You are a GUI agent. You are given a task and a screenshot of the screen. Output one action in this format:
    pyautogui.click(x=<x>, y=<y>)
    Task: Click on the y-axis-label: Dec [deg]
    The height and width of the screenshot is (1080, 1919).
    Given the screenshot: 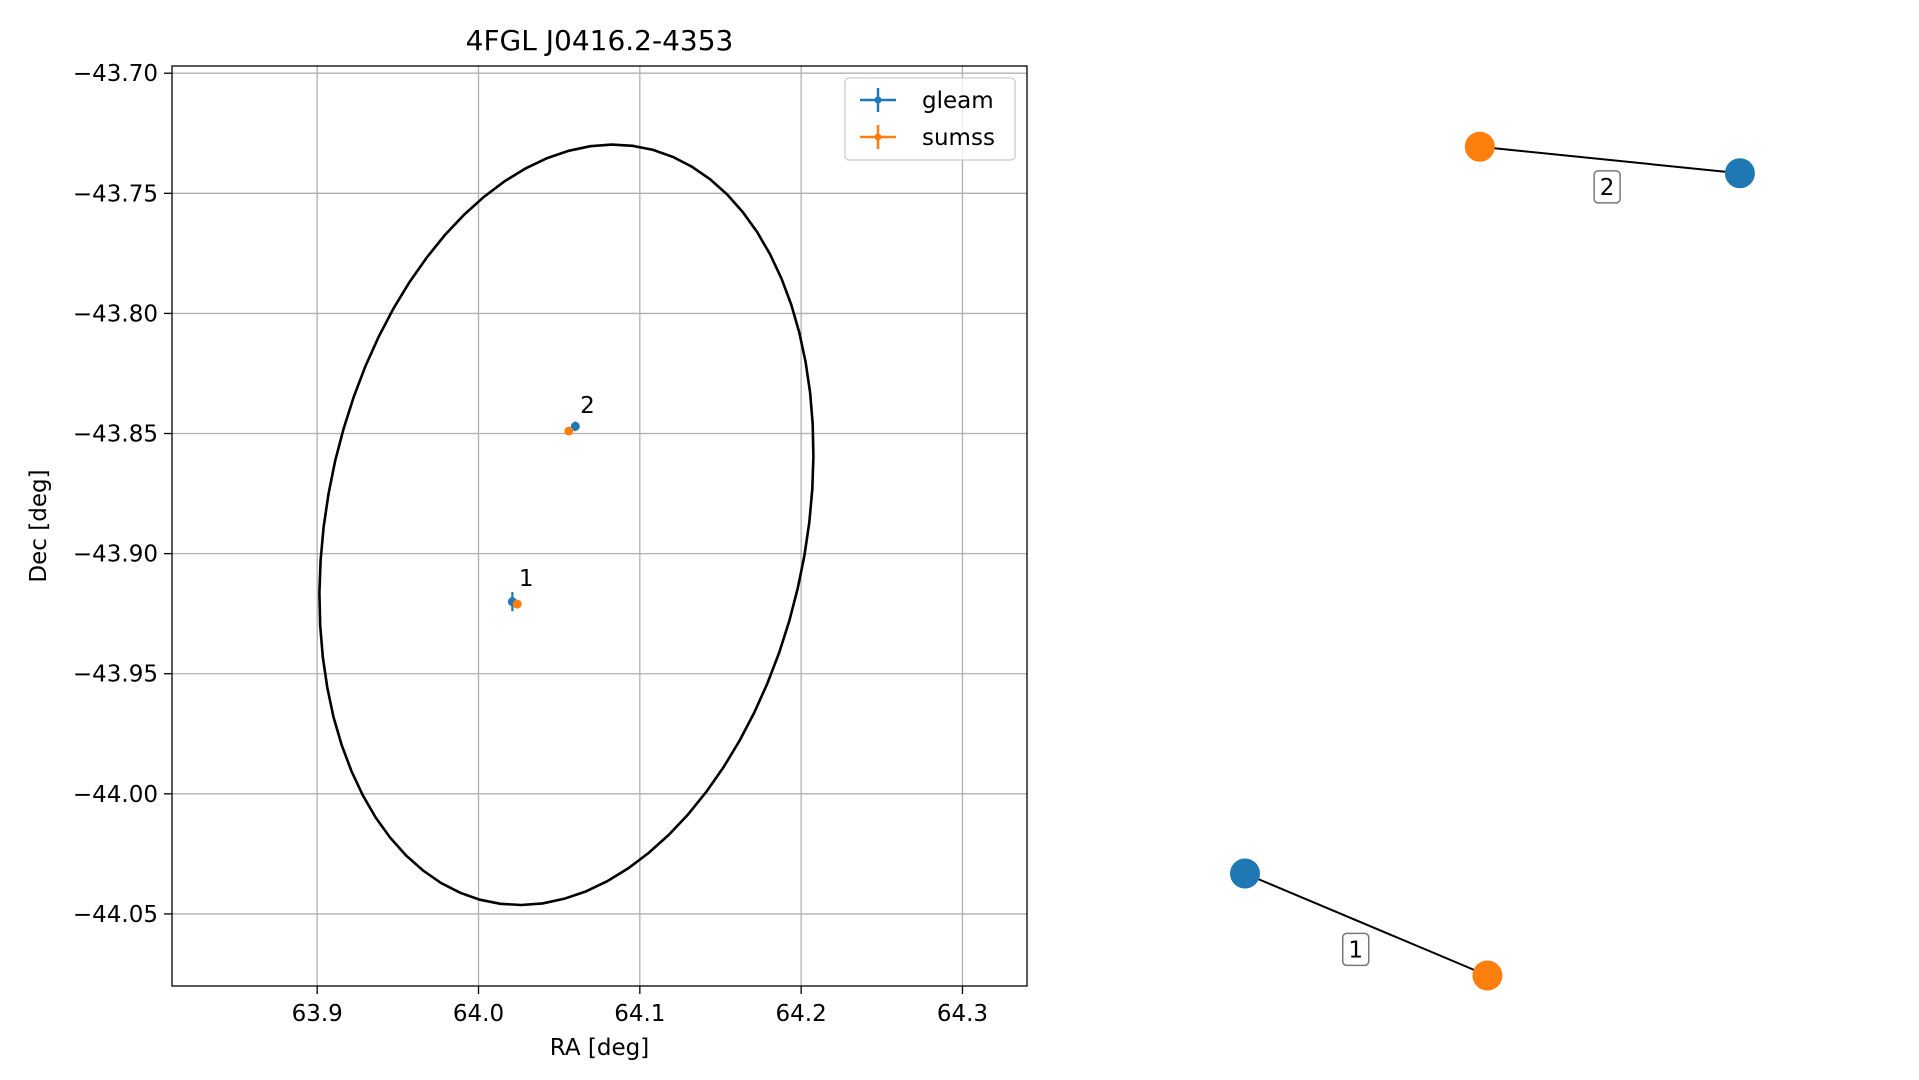 What is the action you would take?
    pyautogui.click(x=39, y=525)
    